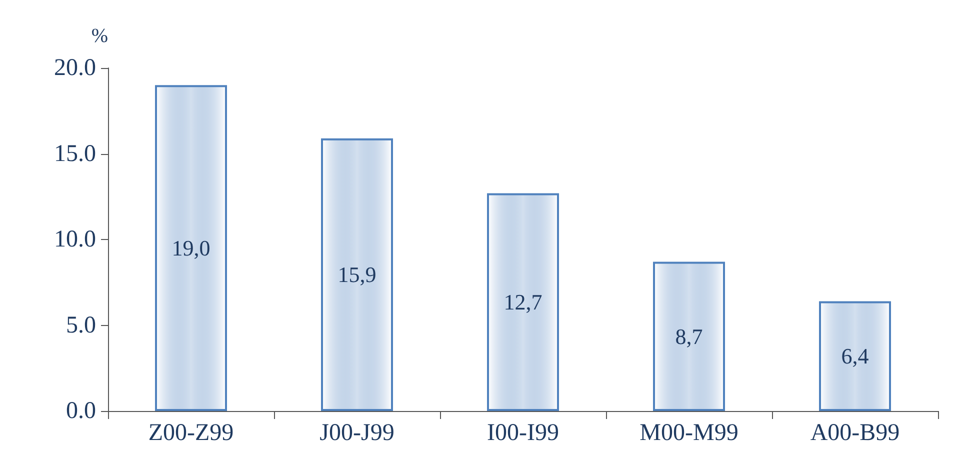  Describe the element at coordinates (75, 153) in the screenshot. I see `y-tick-label: 15.0` at that location.